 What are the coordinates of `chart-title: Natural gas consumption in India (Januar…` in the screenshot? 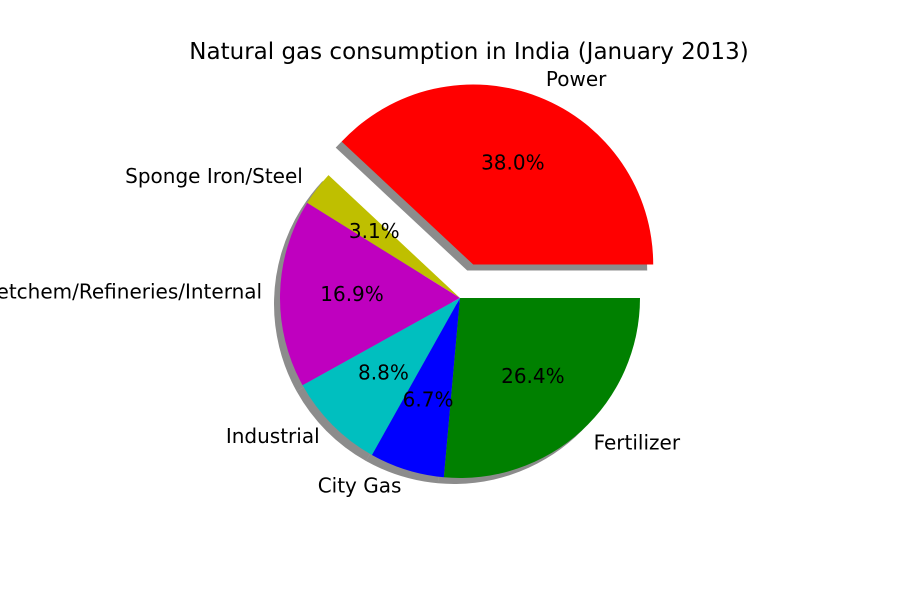 It's located at (468, 52).